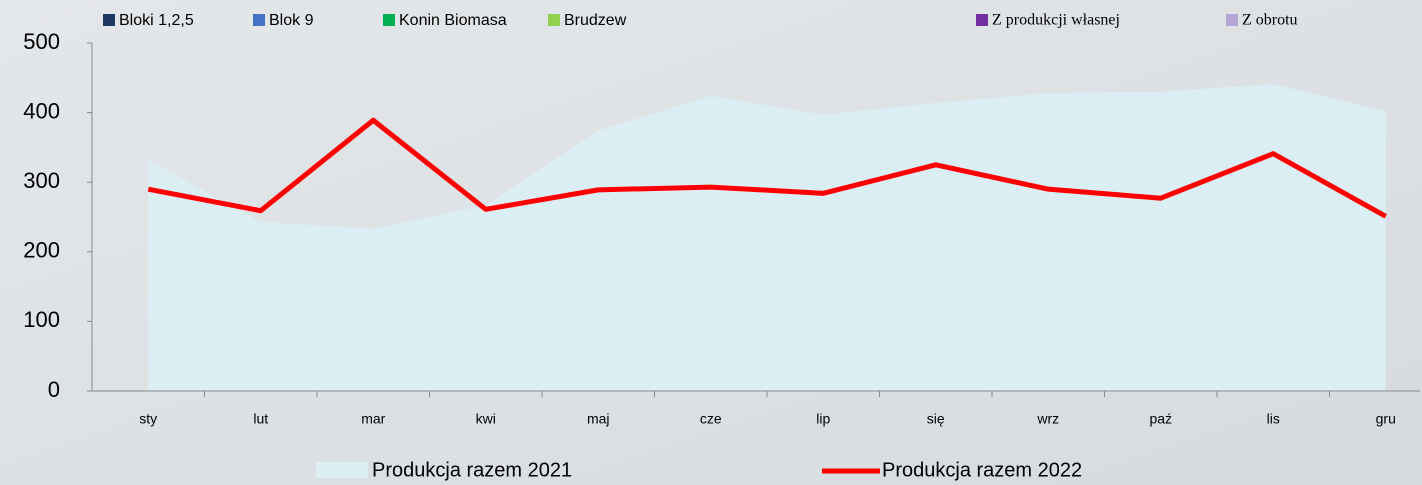 The width and height of the screenshot is (1422, 485). What do you see at coordinates (486, 419) in the screenshot?
I see `x-tick-label: kwi` at bounding box center [486, 419].